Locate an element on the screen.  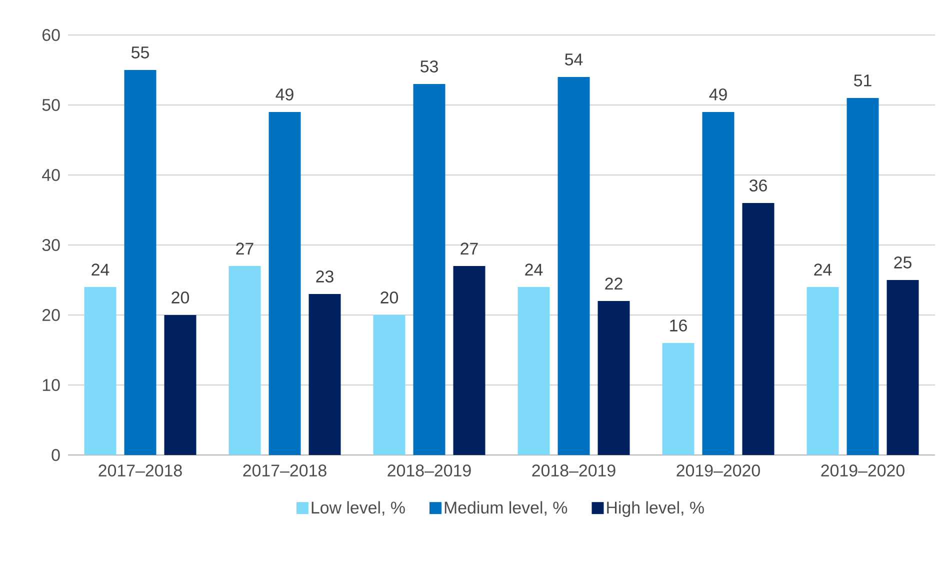
y-tick-label: 10 is located at coordinates (51, 385).